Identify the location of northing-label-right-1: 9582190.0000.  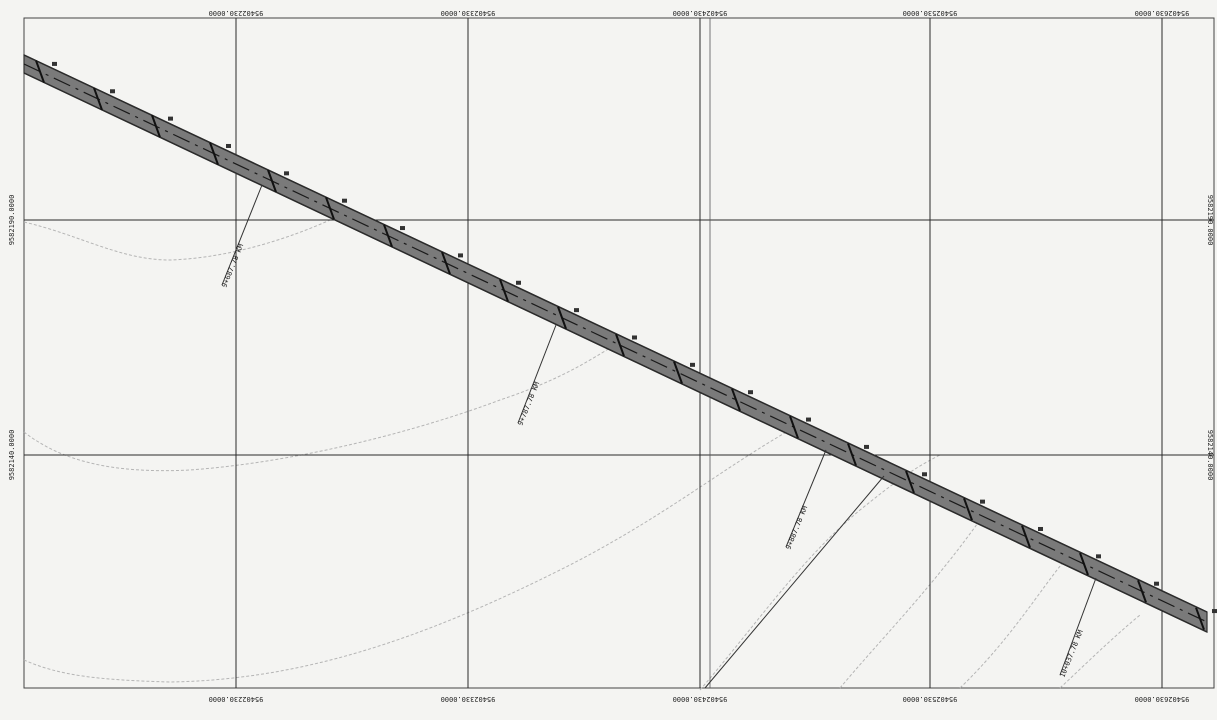
(1210, 220).